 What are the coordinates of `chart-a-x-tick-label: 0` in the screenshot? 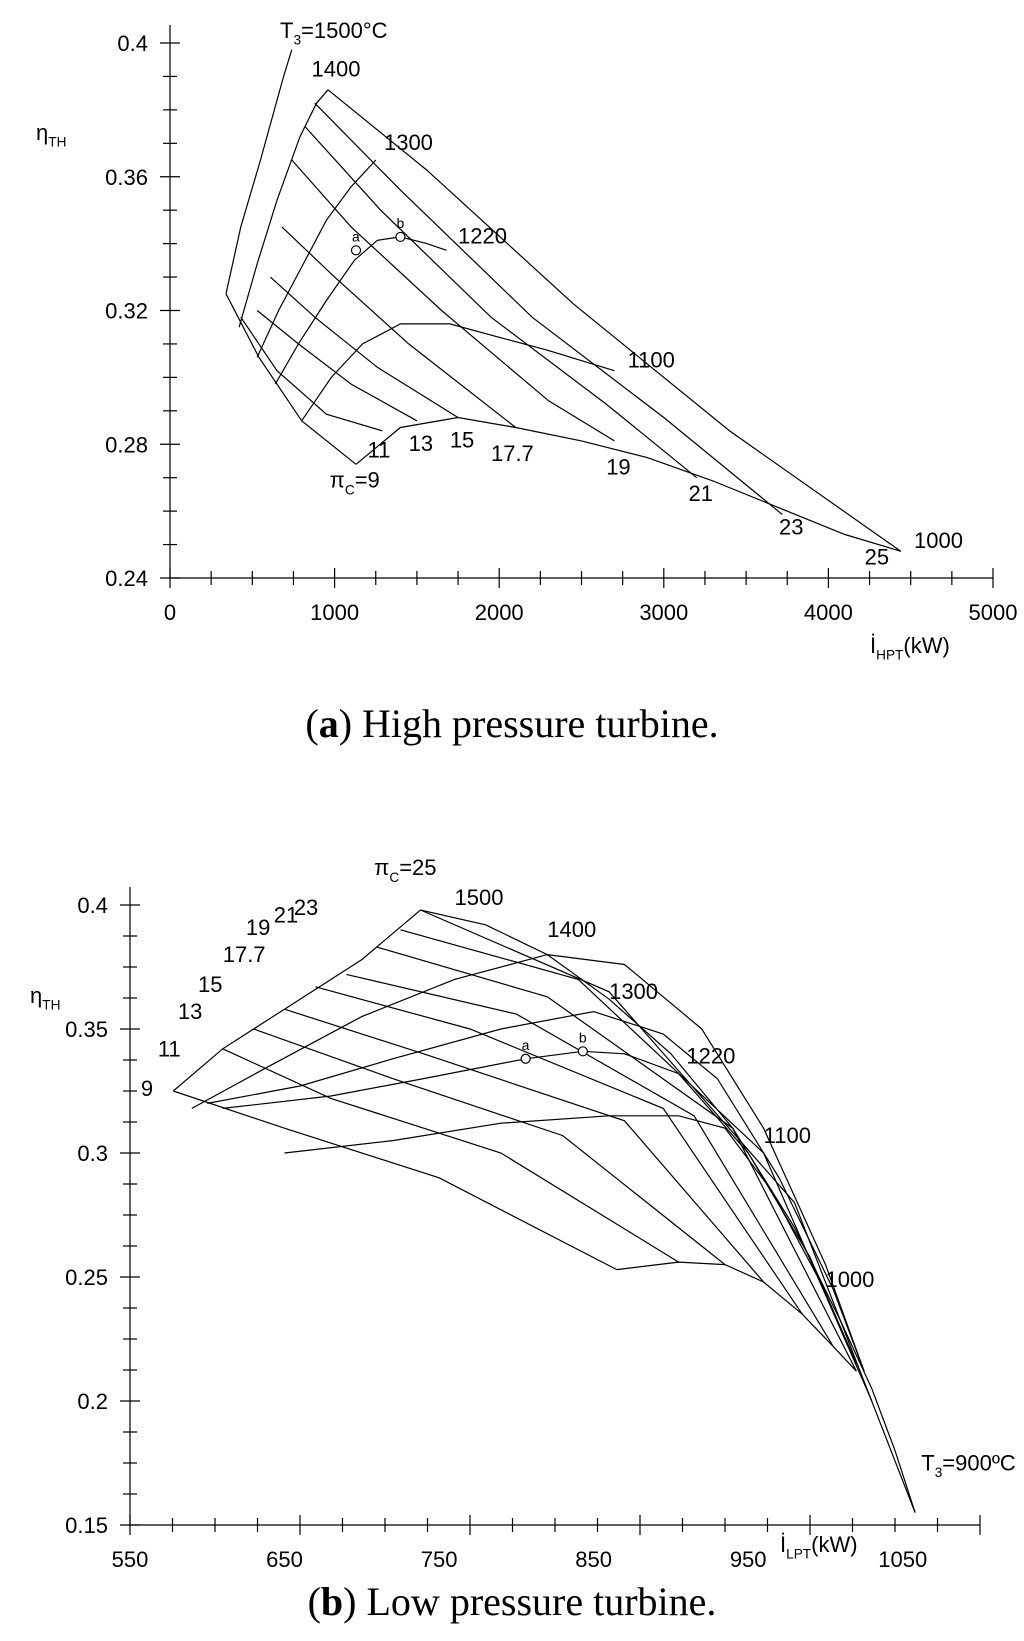 It's located at (170, 612).